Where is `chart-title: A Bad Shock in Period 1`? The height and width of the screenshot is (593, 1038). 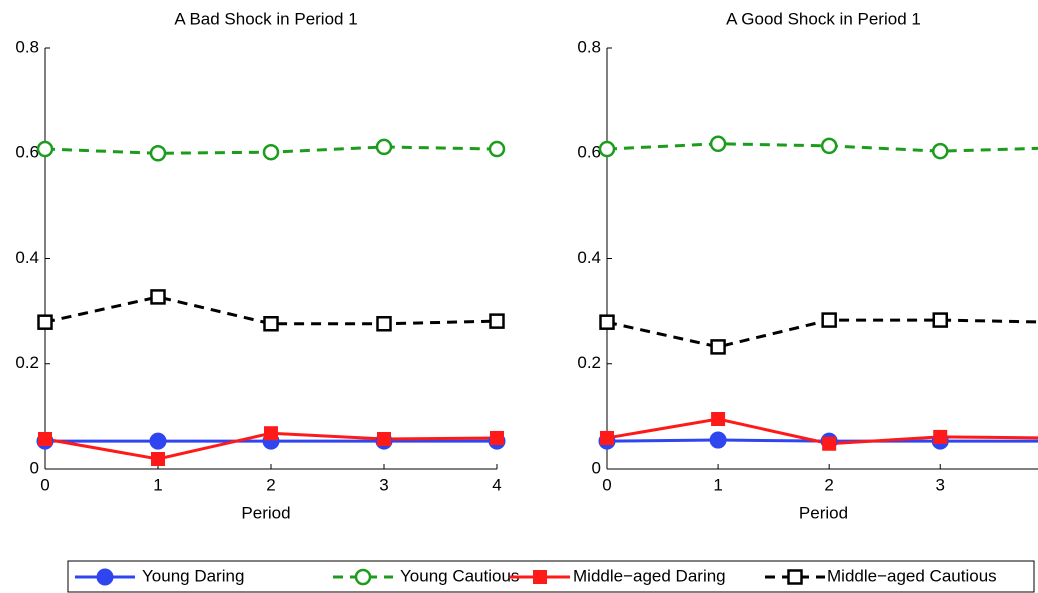
chart-title: A Bad Shock in Period 1 is located at coordinates (265, 18).